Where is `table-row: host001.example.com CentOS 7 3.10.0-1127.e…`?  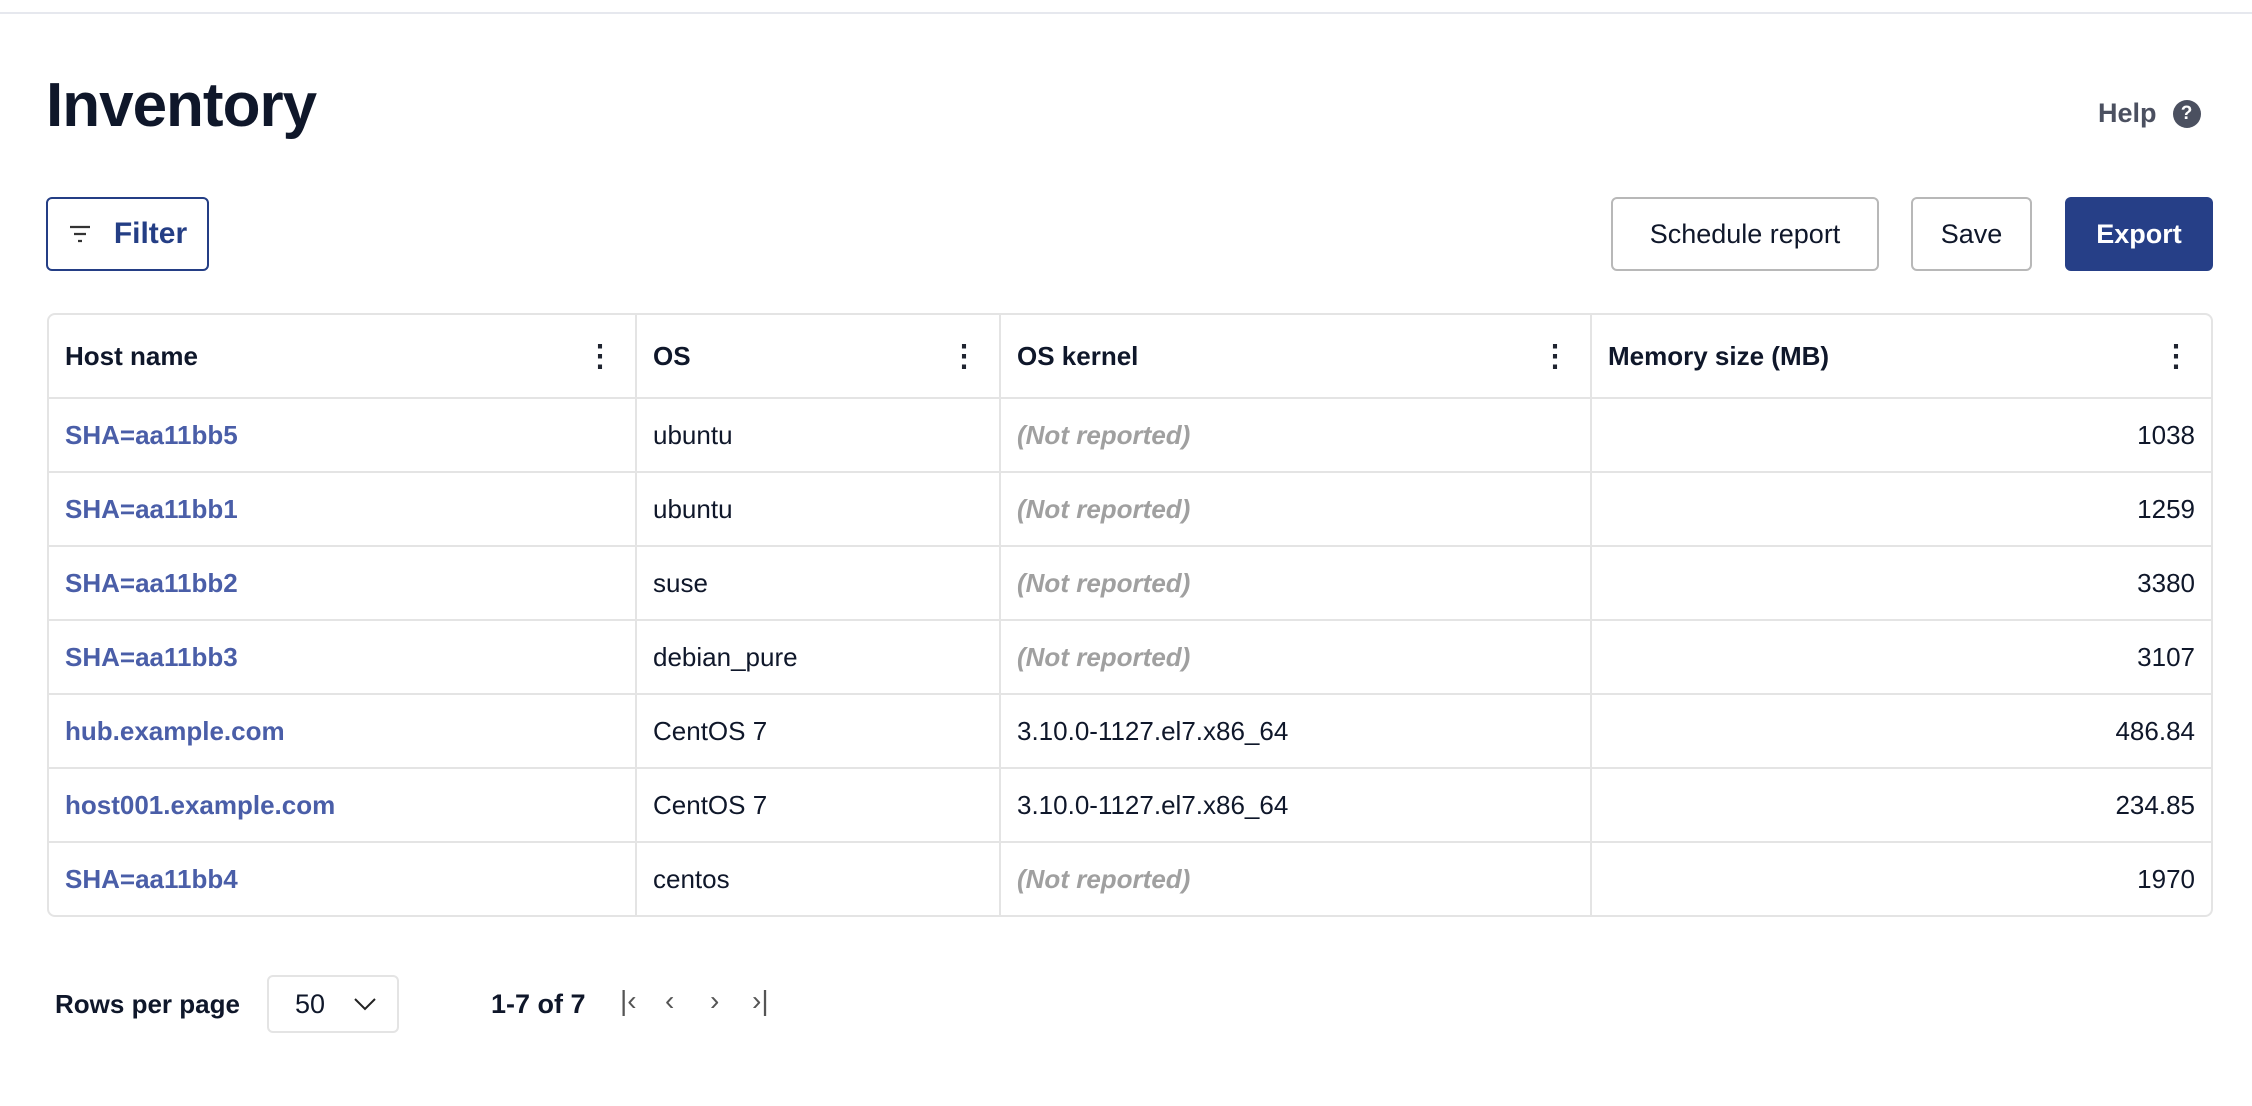 table-row: host001.example.com CentOS 7 3.10.0-1127.e… is located at coordinates (1130, 804).